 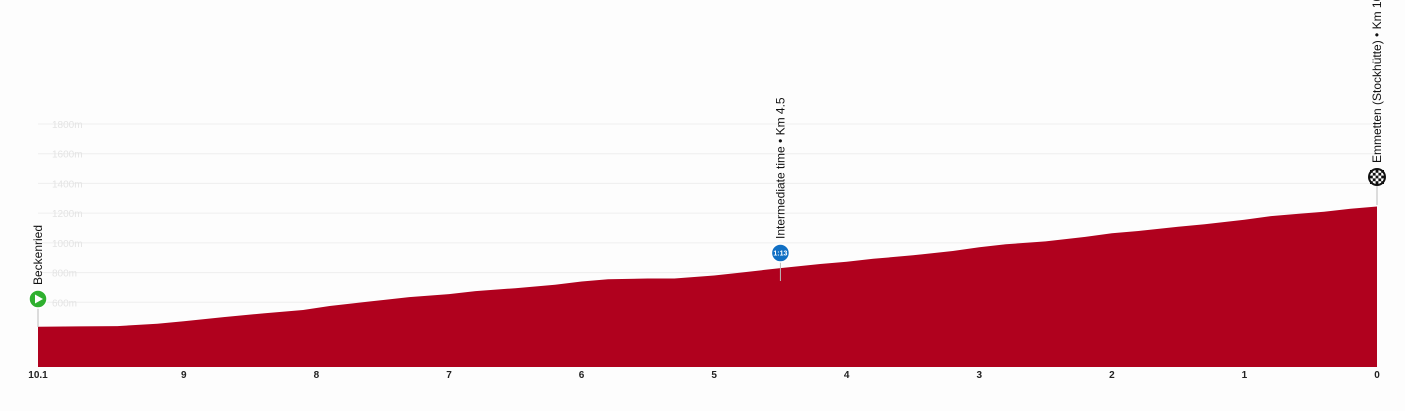 I want to click on y-tick-label: 1800m, so click(x=67, y=125).